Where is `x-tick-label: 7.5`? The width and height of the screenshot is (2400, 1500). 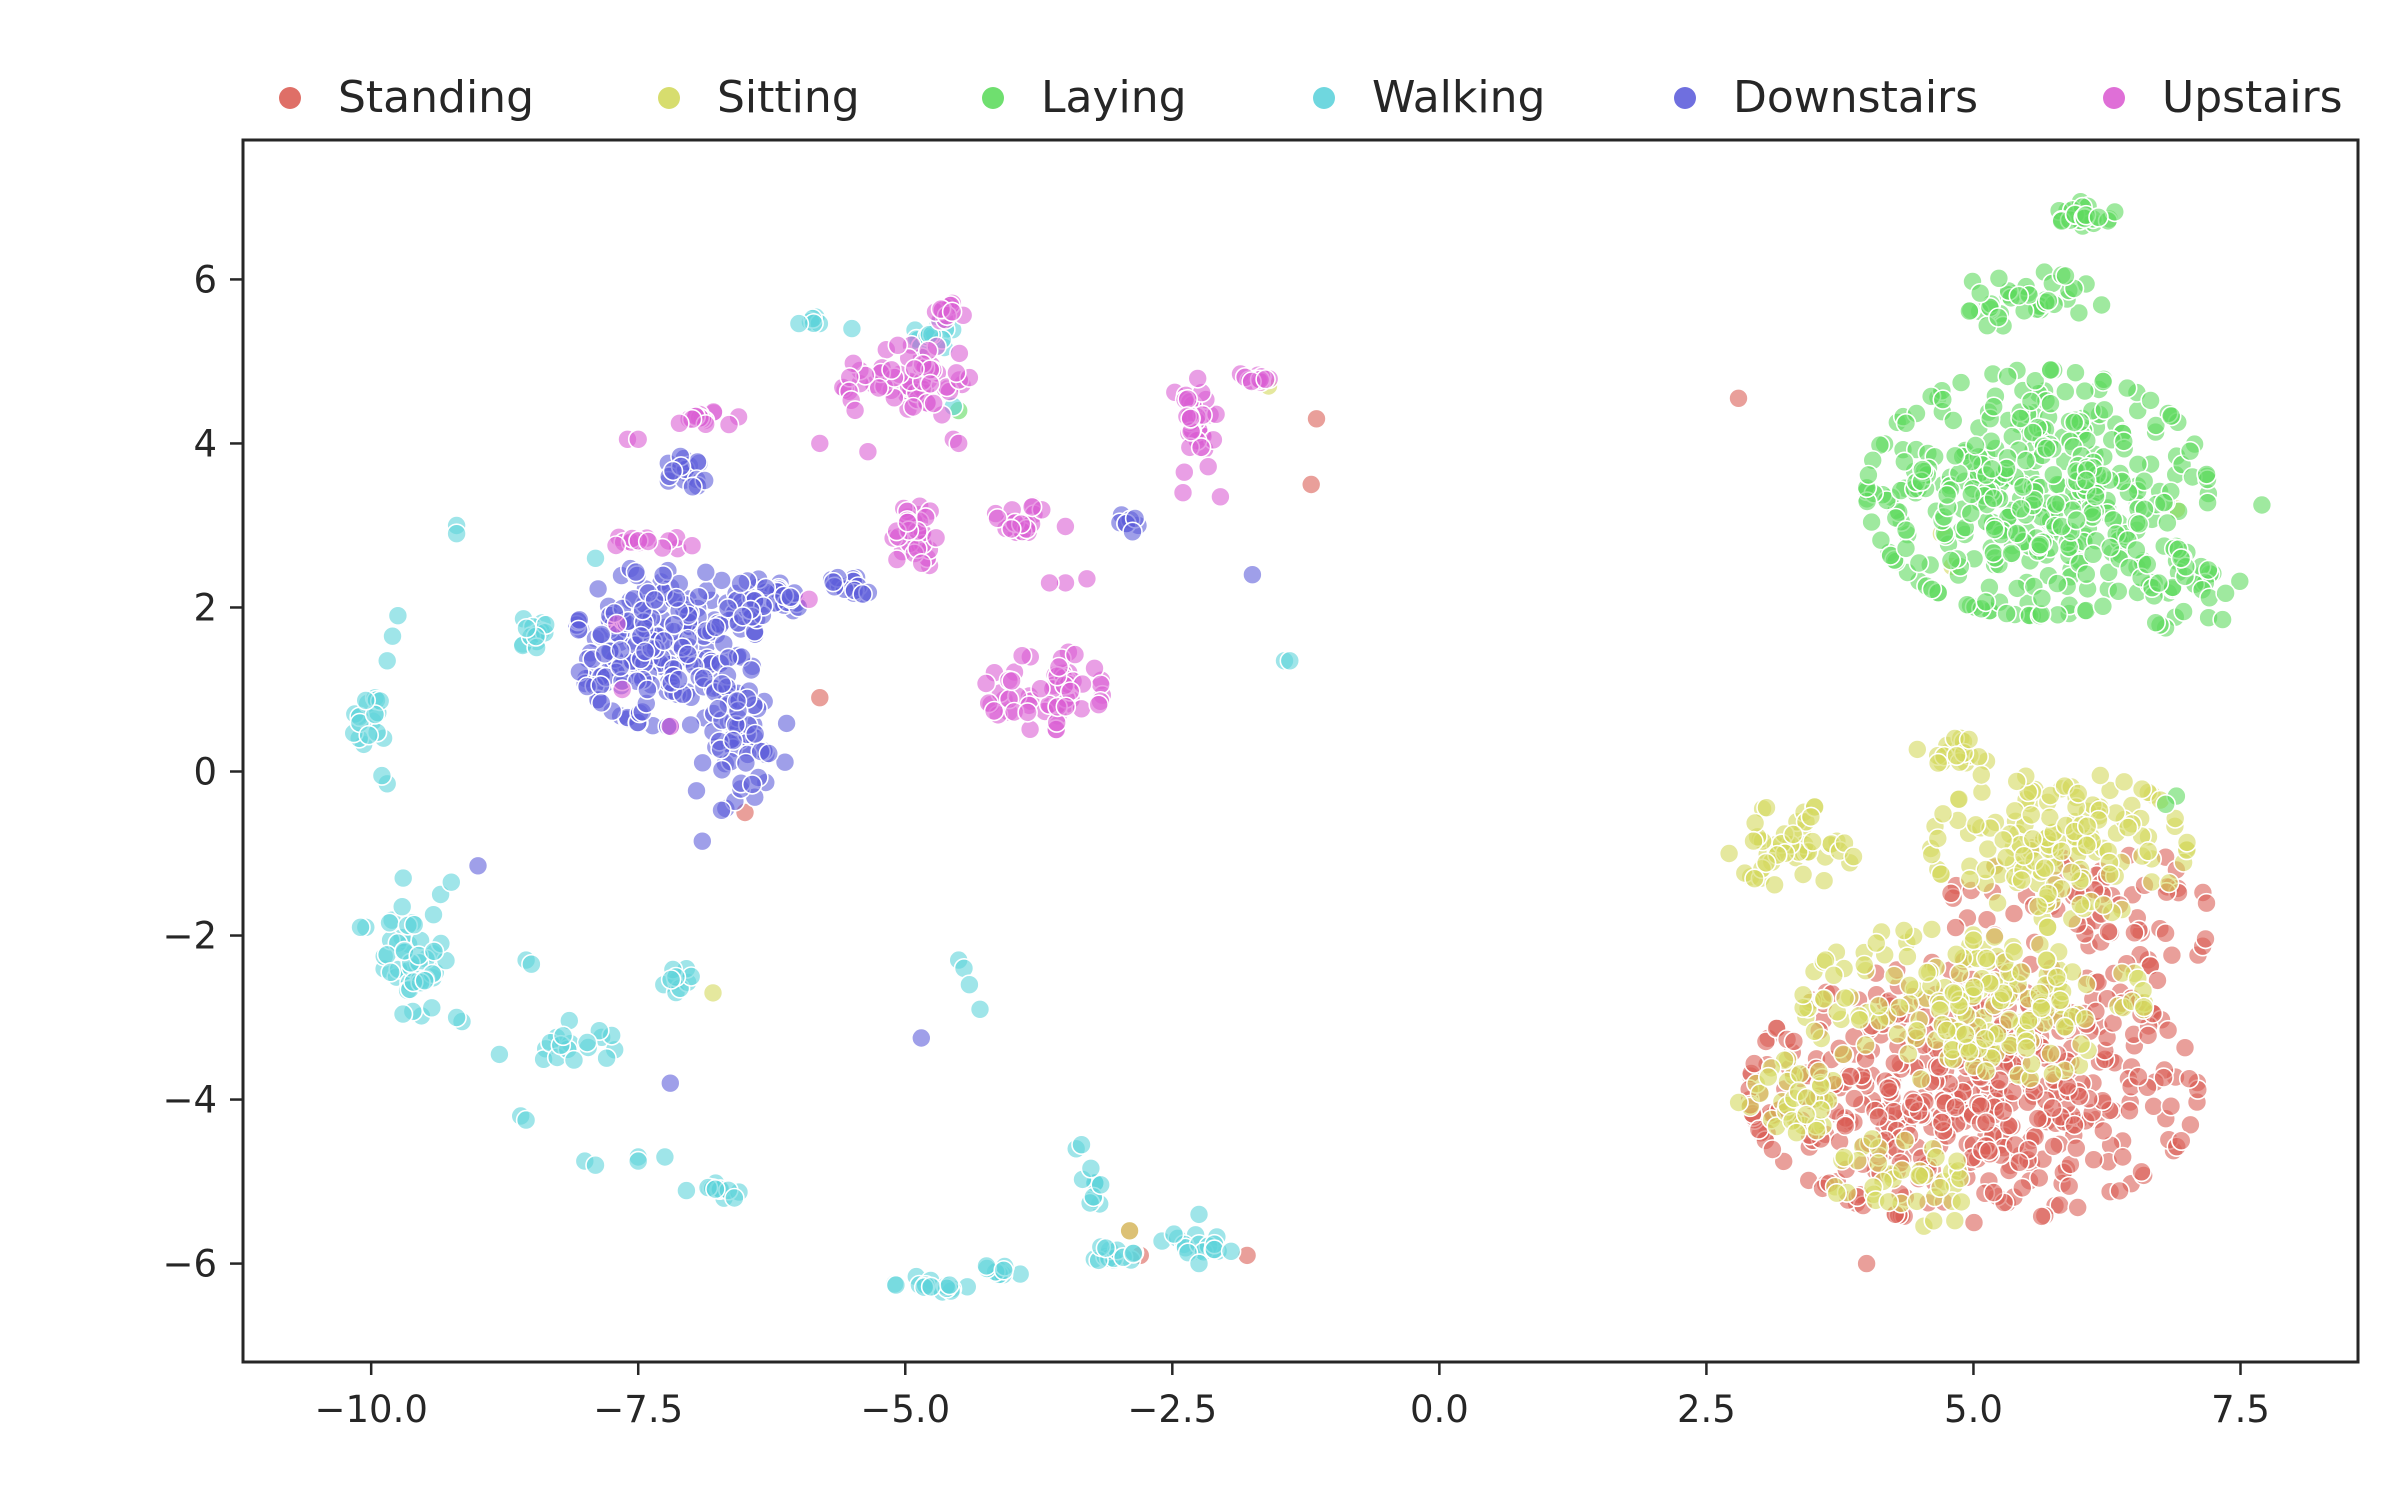 x-tick-label: 7.5 is located at coordinates (2240, 1409).